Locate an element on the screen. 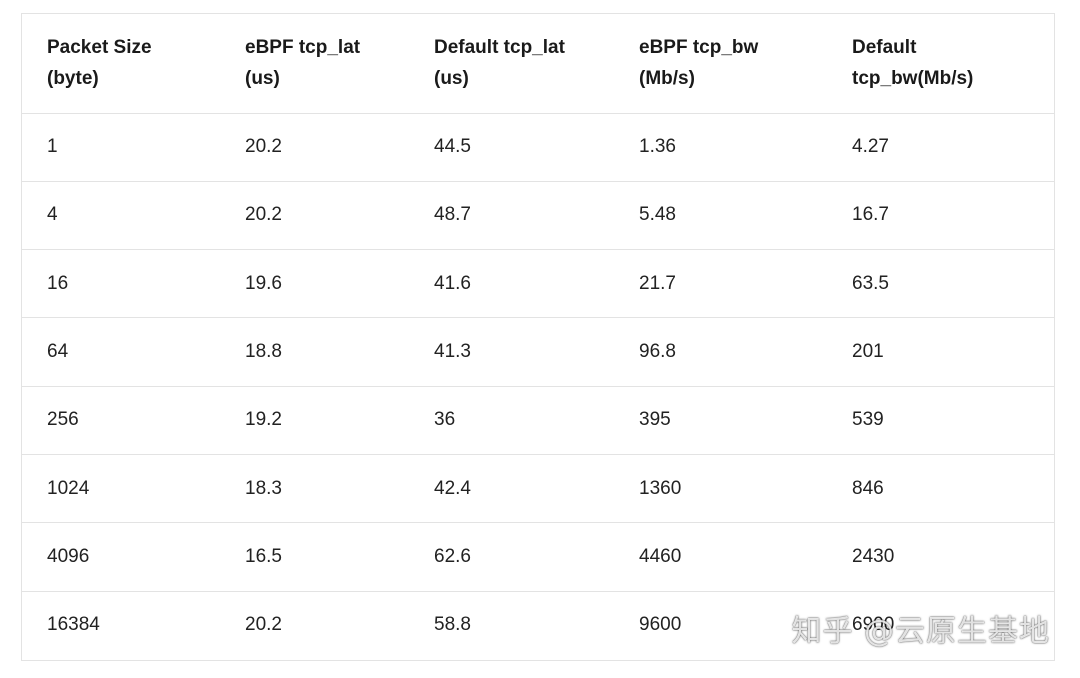  header-default-tcp-lat: Default tcp_lat (us) is located at coordinates (511, 63).